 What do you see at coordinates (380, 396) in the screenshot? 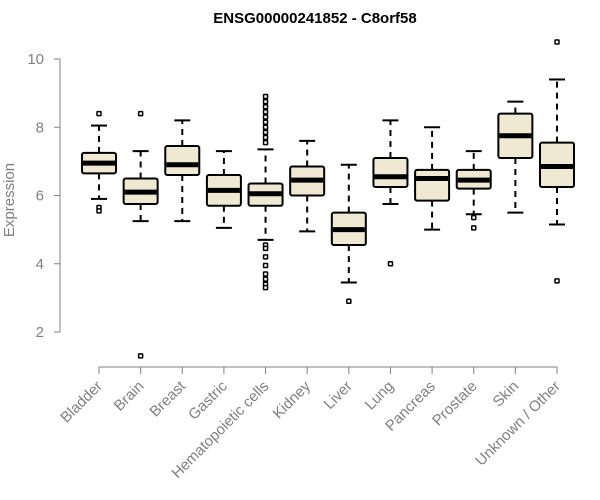
I see `x-tick-label: Lung` at bounding box center [380, 396].